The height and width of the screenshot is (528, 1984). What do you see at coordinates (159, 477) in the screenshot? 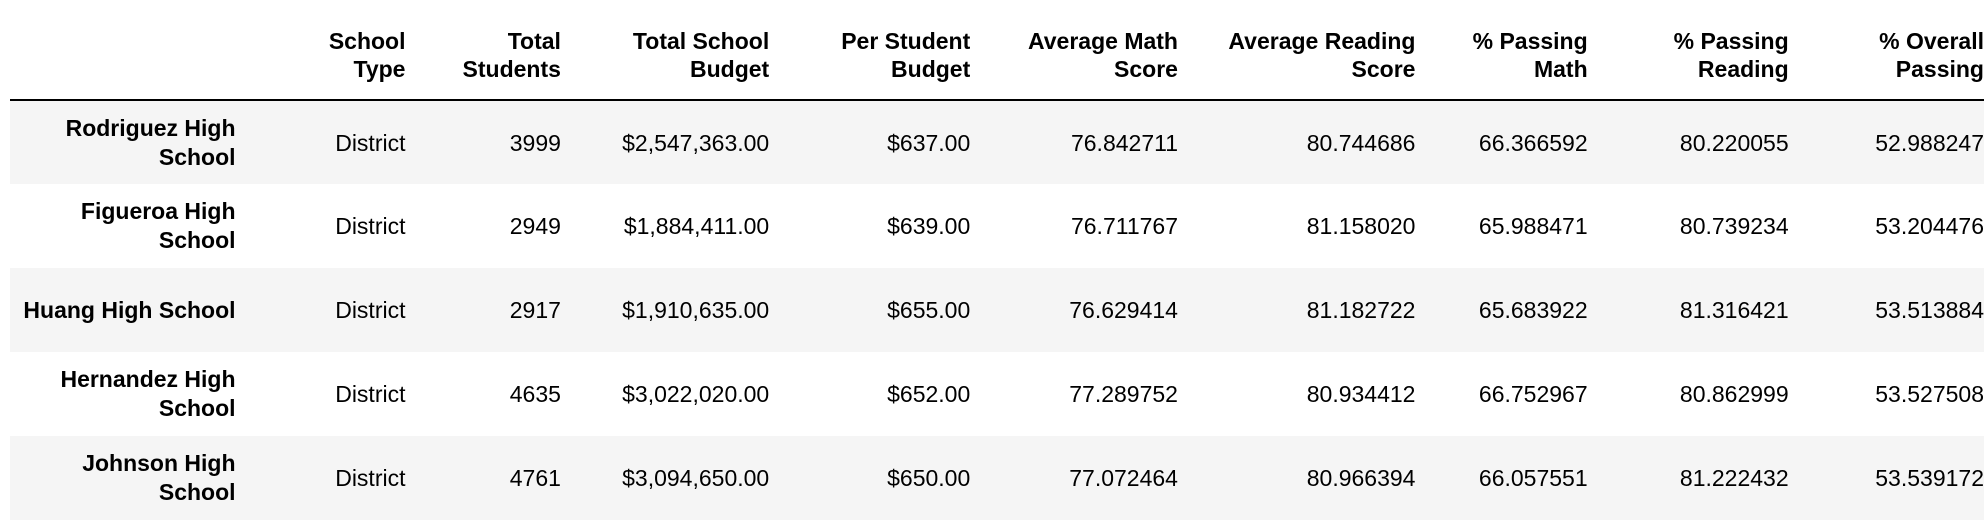
I see `row-index-label: Johnson High School` at bounding box center [159, 477].